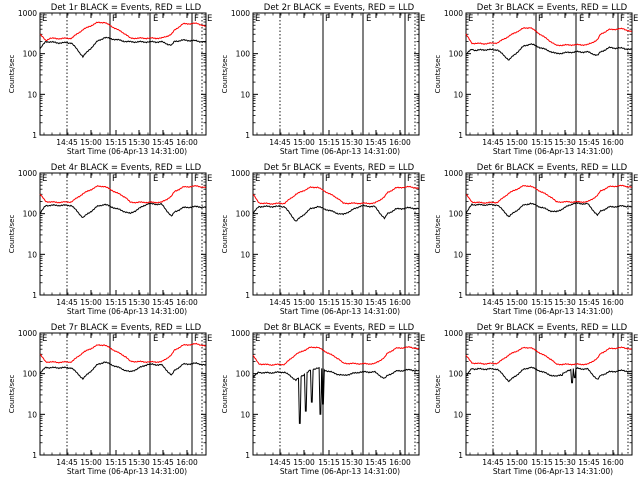 The width and height of the screenshot is (640, 480). I want to click on panel-title: Det 1r BLACK = Events, RED = LLD, so click(126, 8).